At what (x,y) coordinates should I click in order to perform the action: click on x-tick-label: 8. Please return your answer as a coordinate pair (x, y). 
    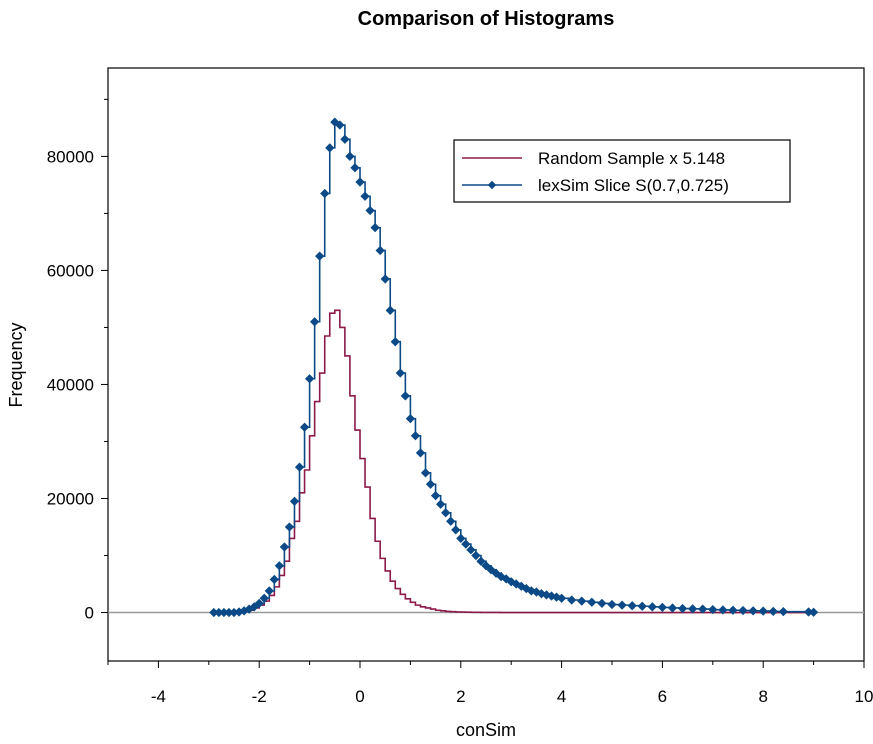
    Looking at the image, I should click on (762, 696).